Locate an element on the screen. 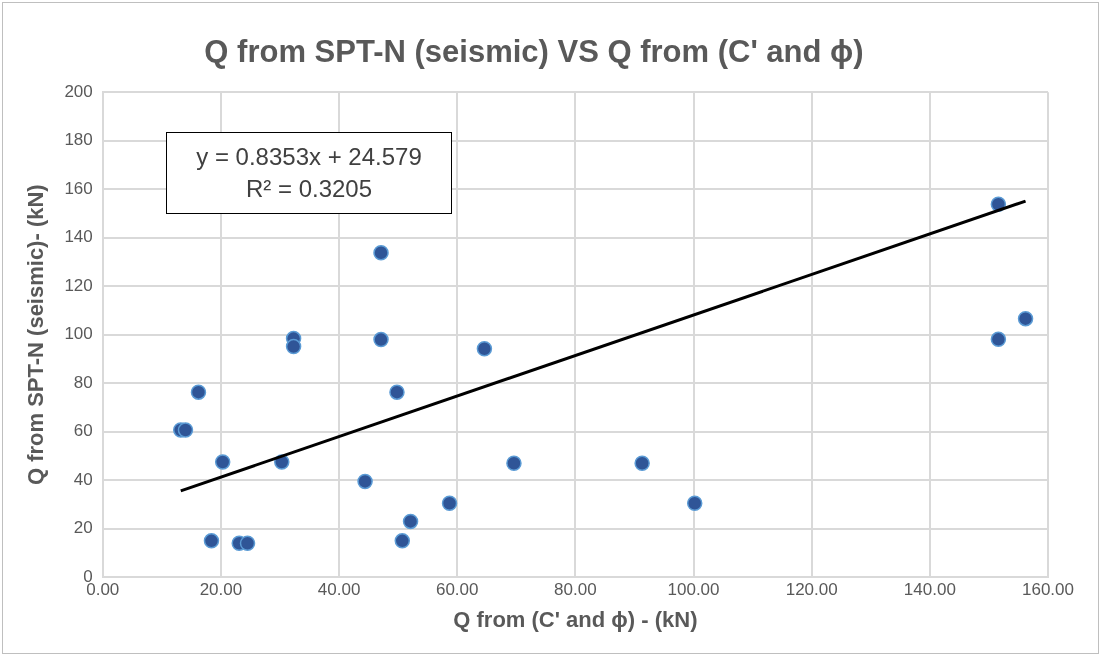  x-tick-label: 100.00 is located at coordinates (693, 590).